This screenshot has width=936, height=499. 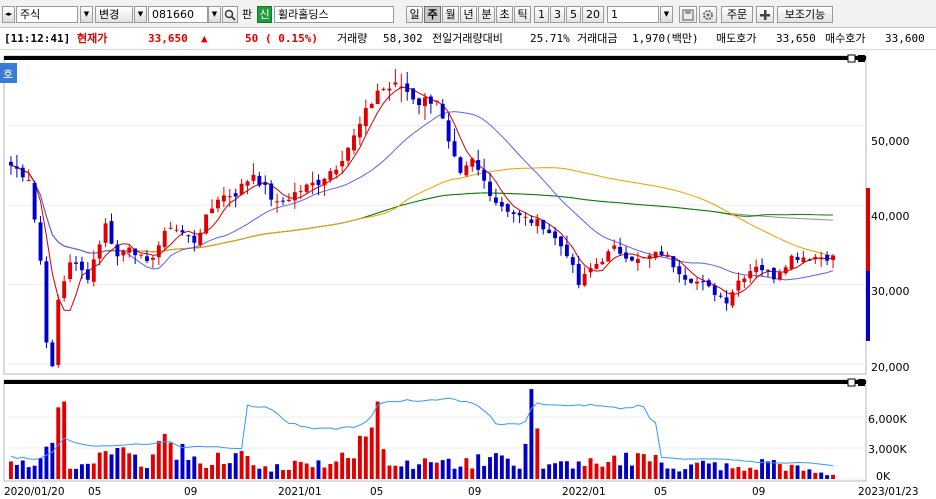 I want to click on stock-code-input: 081660, so click(x=178, y=14).